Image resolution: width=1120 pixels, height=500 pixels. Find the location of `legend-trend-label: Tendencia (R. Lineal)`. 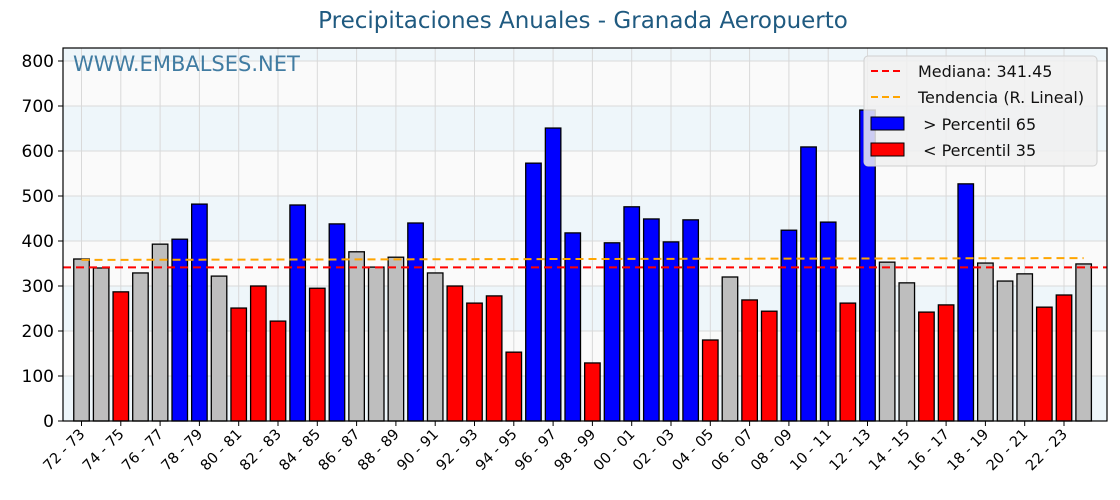

legend-trend-label: Tendencia (R. Lineal) is located at coordinates (1000, 97).